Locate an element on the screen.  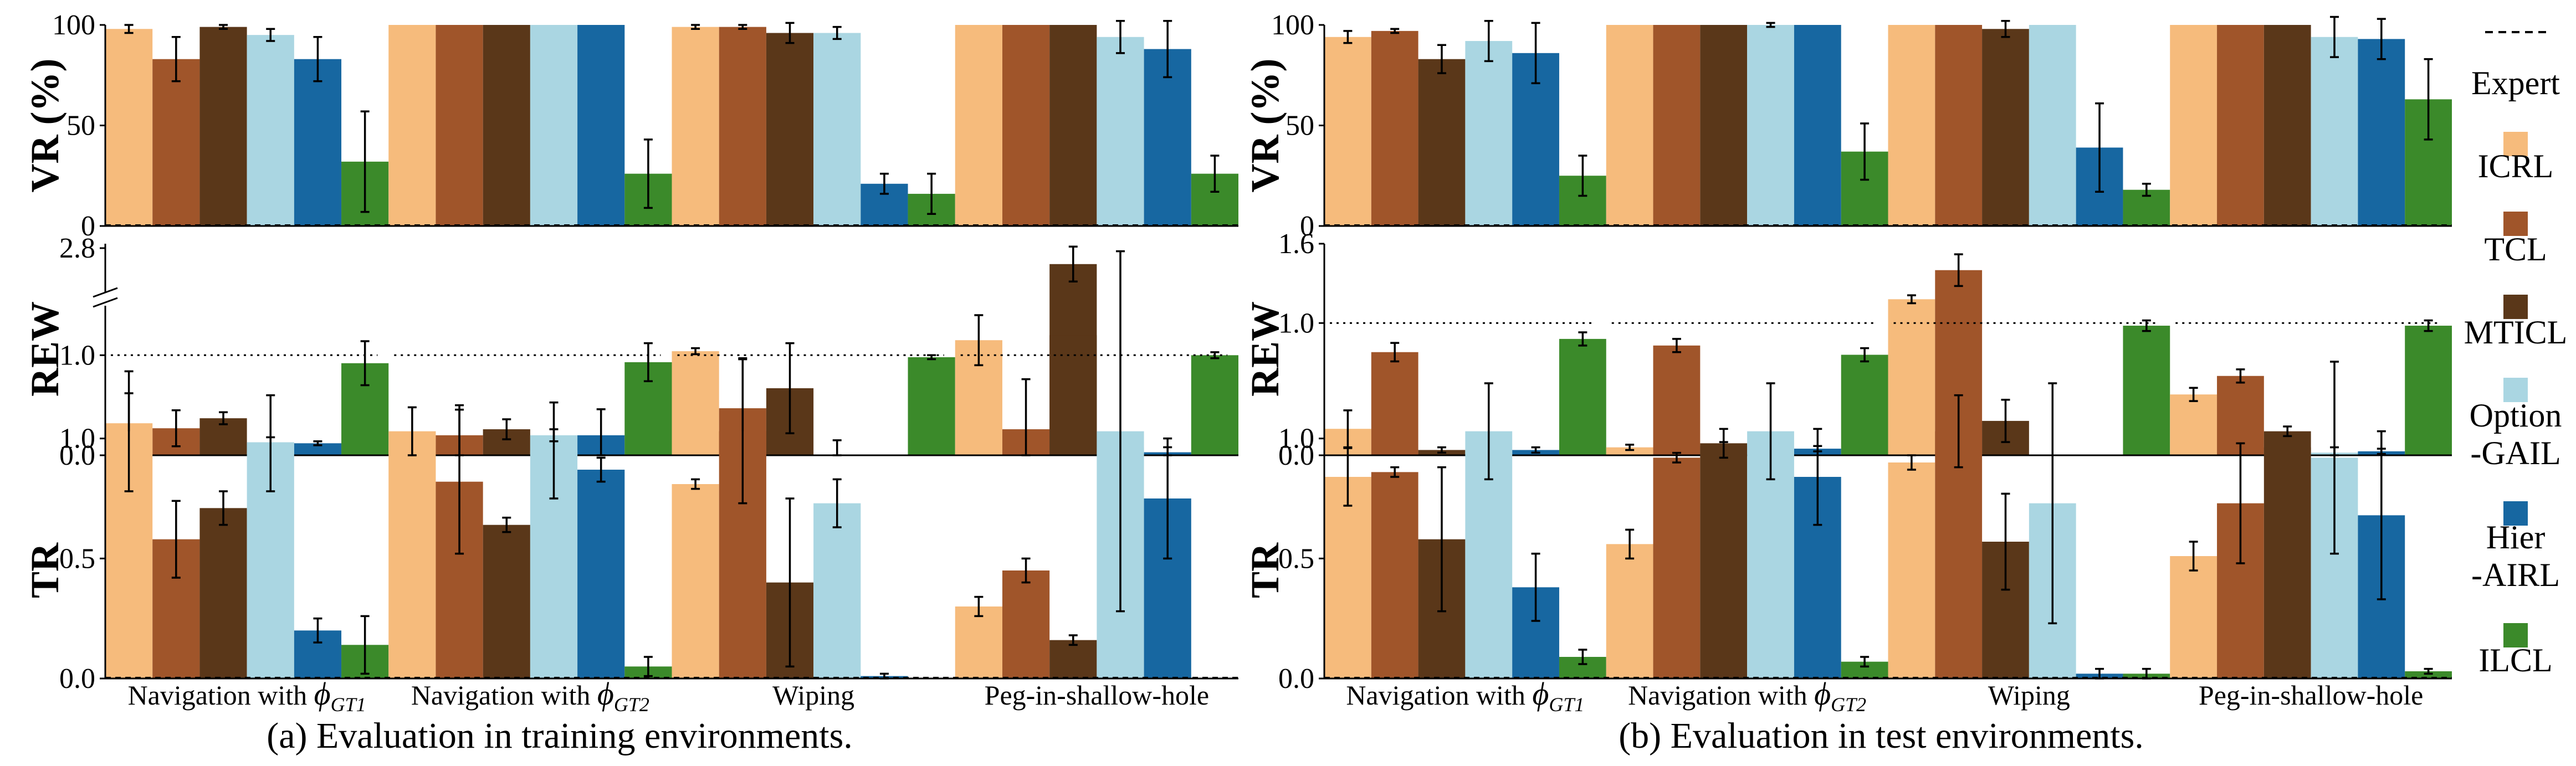
panel0-vr-bar-0-Hier-AIRL is located at coordinates (318, 143).